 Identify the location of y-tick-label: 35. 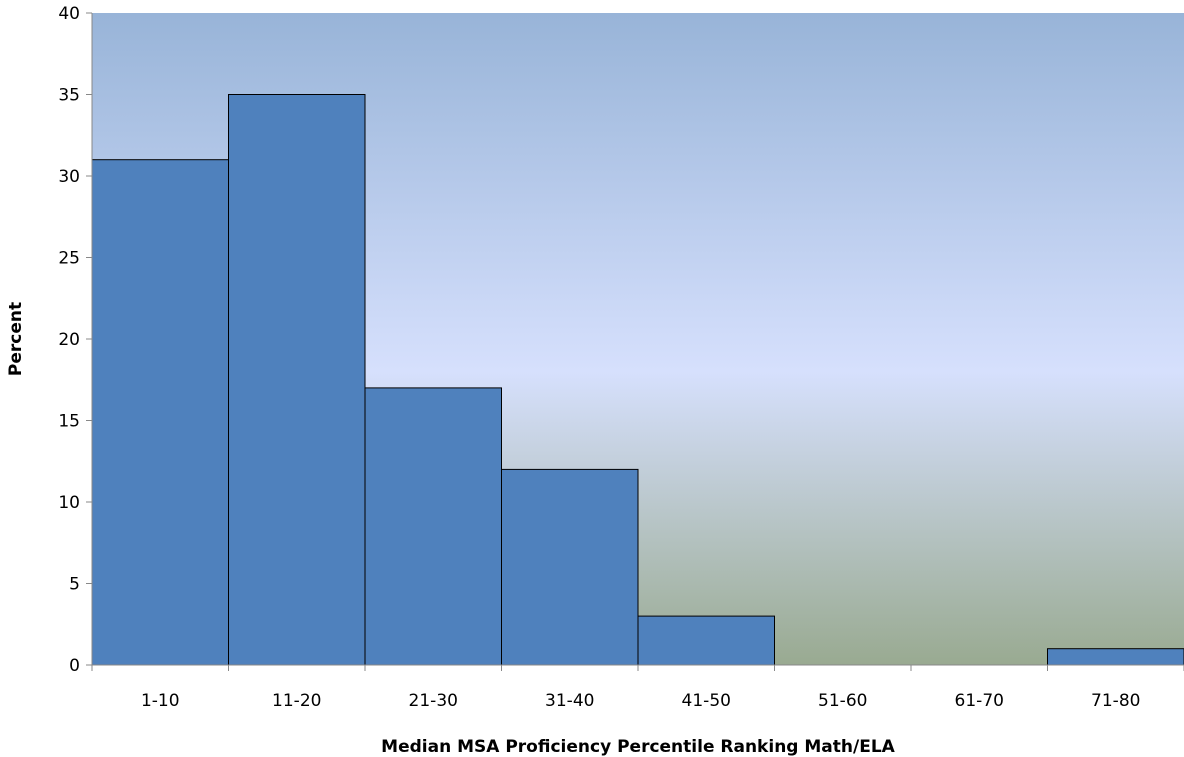
(69, 96).